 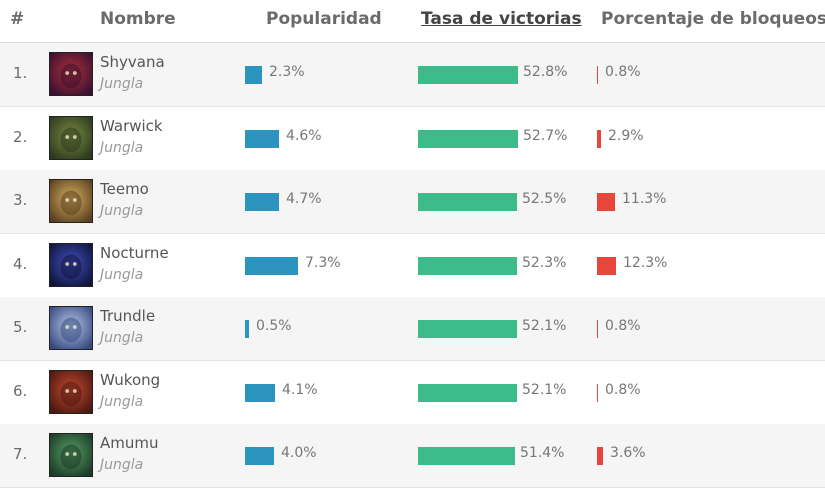 I want to click on rank-number: 3., so click(x=20, y=200).